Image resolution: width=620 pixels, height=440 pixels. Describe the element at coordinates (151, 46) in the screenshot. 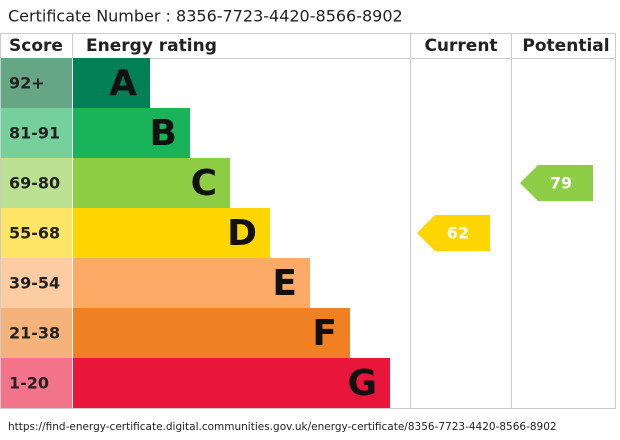

I see `header-rating: Energy rating` at that location.